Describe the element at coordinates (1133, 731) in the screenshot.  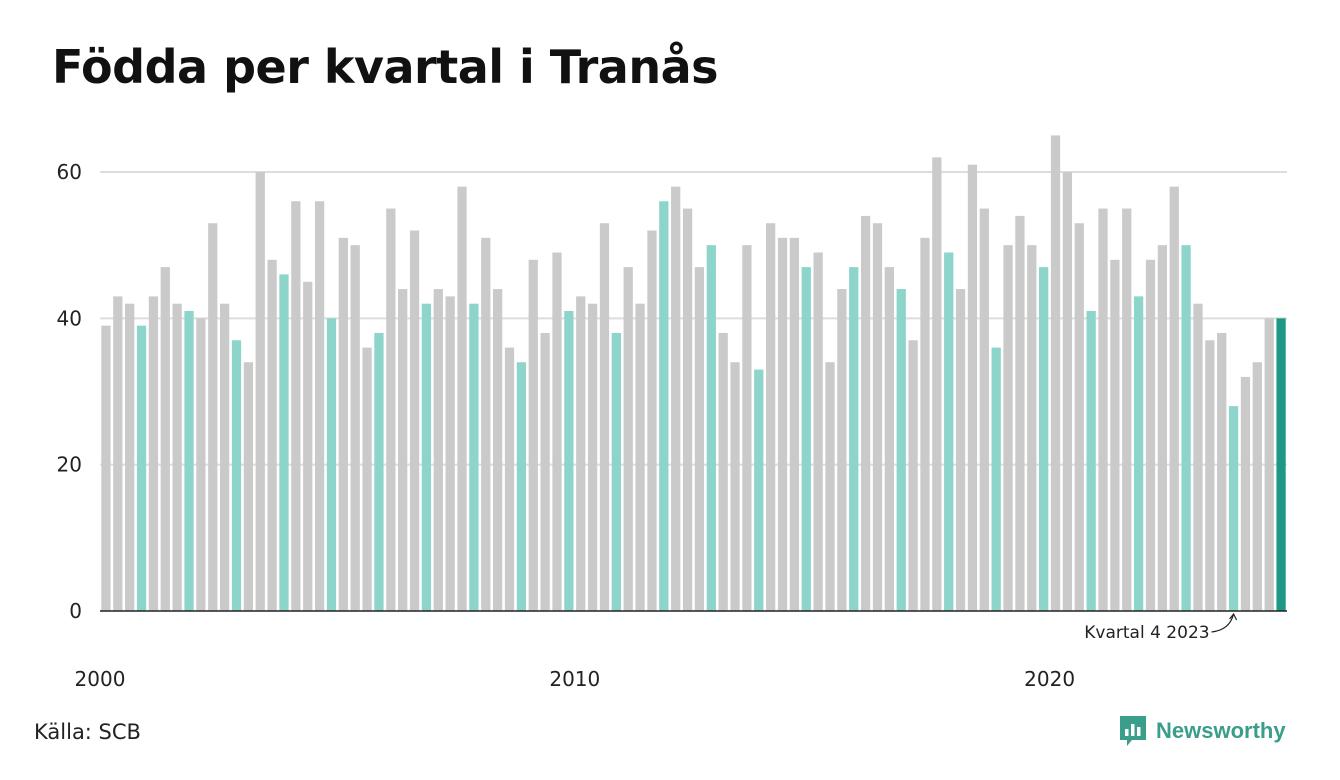
I see `newsworthy-logo-icon` at that location.